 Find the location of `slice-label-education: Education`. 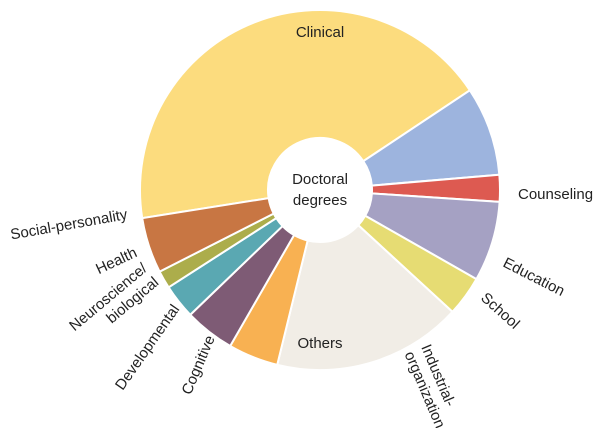

slice-label-education: Education is located at coordinates (533, 276).